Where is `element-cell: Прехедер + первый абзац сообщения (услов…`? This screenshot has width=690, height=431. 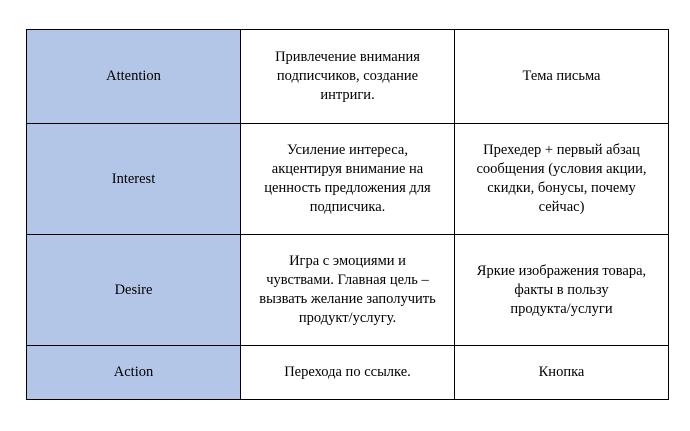
element-cell: Прехедер + первый абзац сообщения (услов… is located at coordinates (561, 179).